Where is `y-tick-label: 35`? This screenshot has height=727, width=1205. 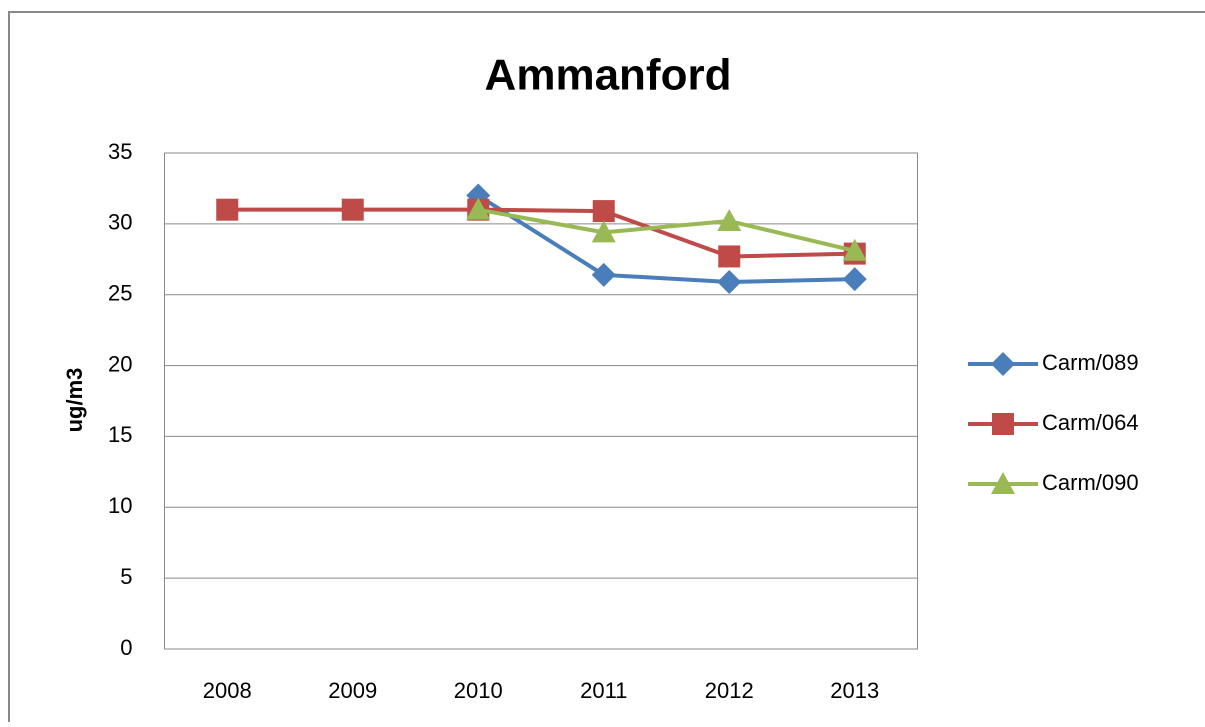 y-tick-label: 35 is located at coordinates (120, 151).